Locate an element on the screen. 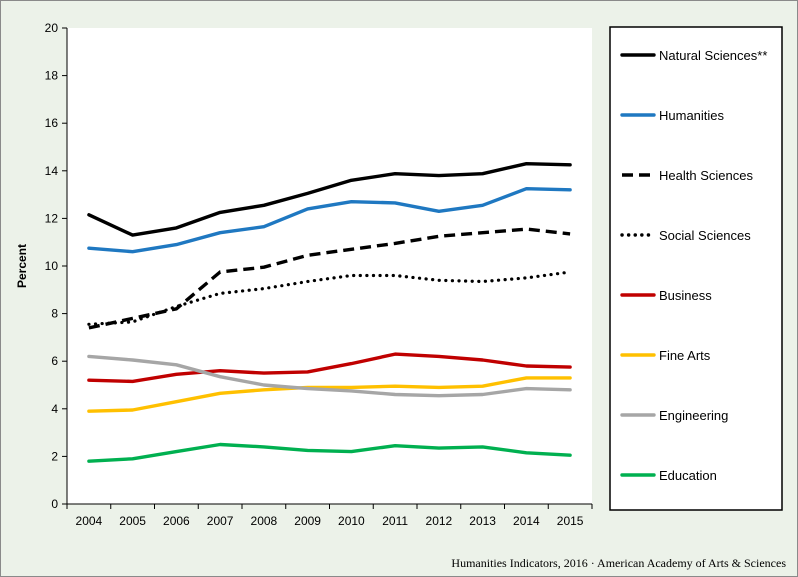 The image size is (798, 577). y-tick-label: 8 is located at coordinates (54, 314).